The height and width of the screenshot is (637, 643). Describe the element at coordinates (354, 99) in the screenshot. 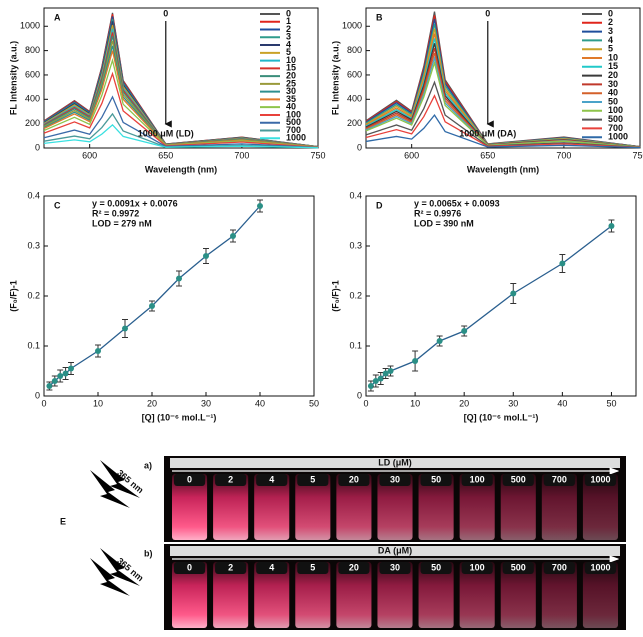

I see `y-tick-label: 400` at that location.